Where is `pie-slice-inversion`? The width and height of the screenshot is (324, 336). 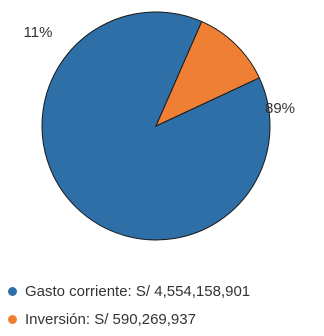 pie-slice-inversion is located at coordinates (207, 74).